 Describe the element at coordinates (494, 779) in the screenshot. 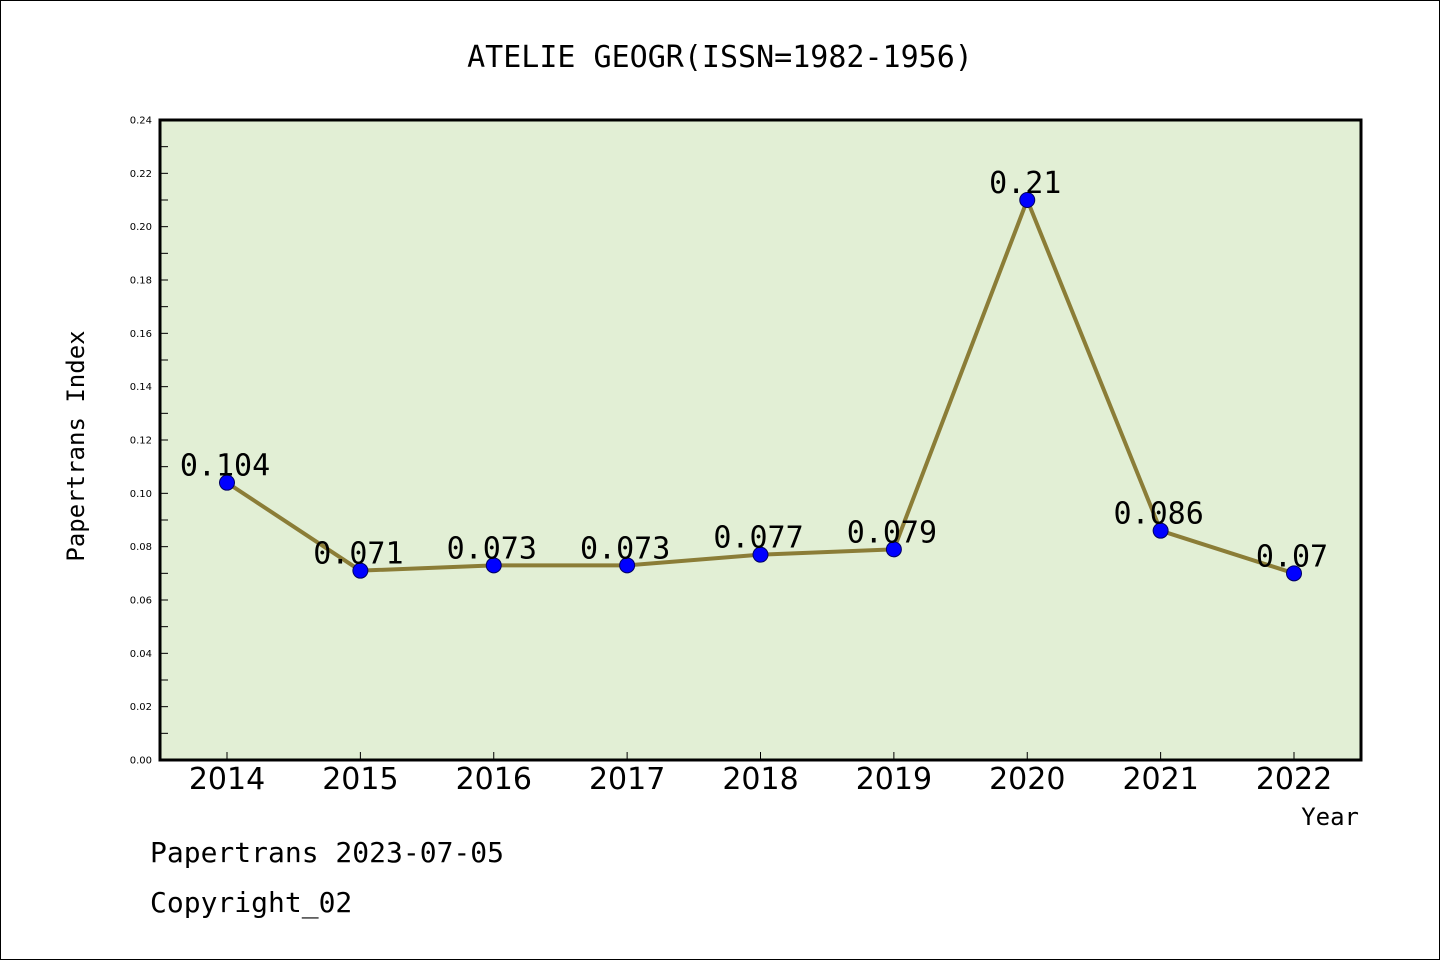

I see `x-tick-label: 2016` at that location.